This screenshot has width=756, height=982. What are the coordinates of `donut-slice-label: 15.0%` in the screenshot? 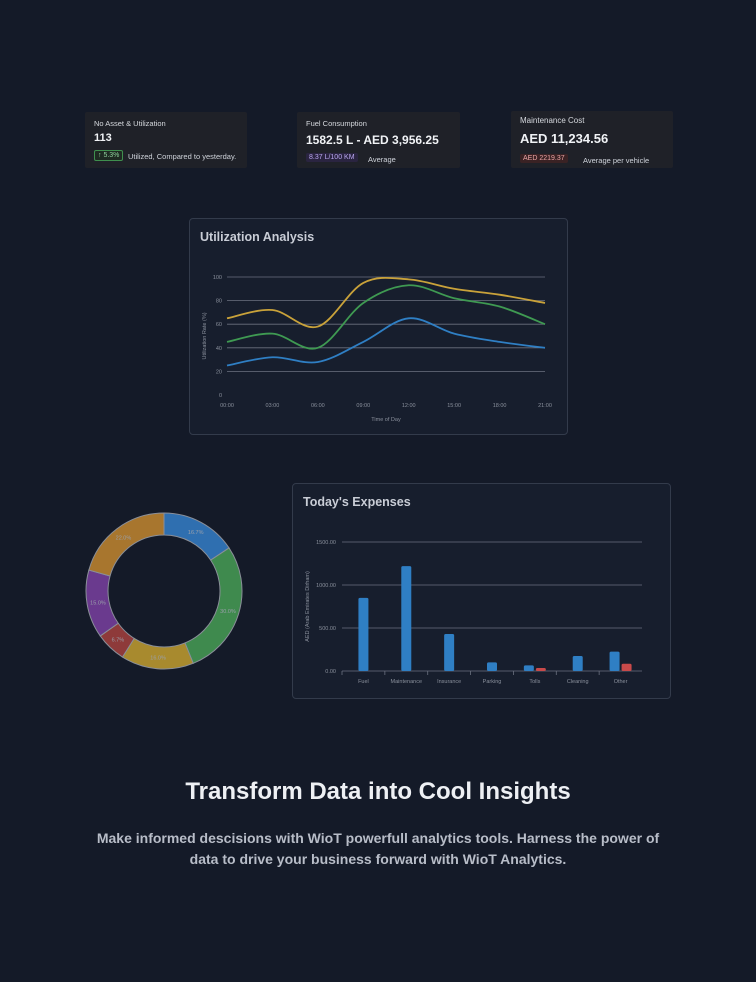 It's located at (98, 603).